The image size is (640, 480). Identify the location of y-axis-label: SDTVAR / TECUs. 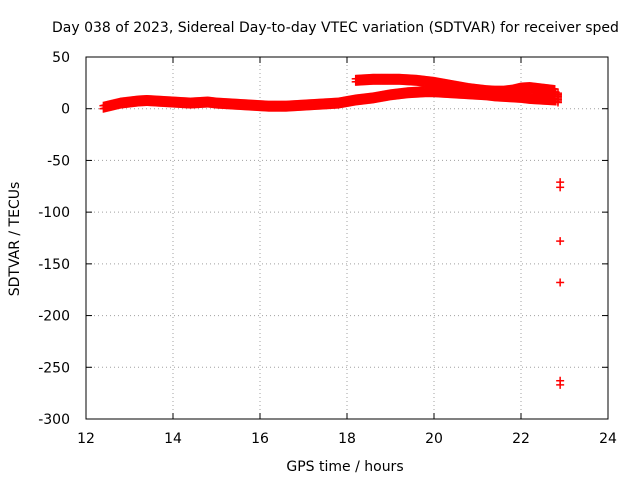
(15, 239).